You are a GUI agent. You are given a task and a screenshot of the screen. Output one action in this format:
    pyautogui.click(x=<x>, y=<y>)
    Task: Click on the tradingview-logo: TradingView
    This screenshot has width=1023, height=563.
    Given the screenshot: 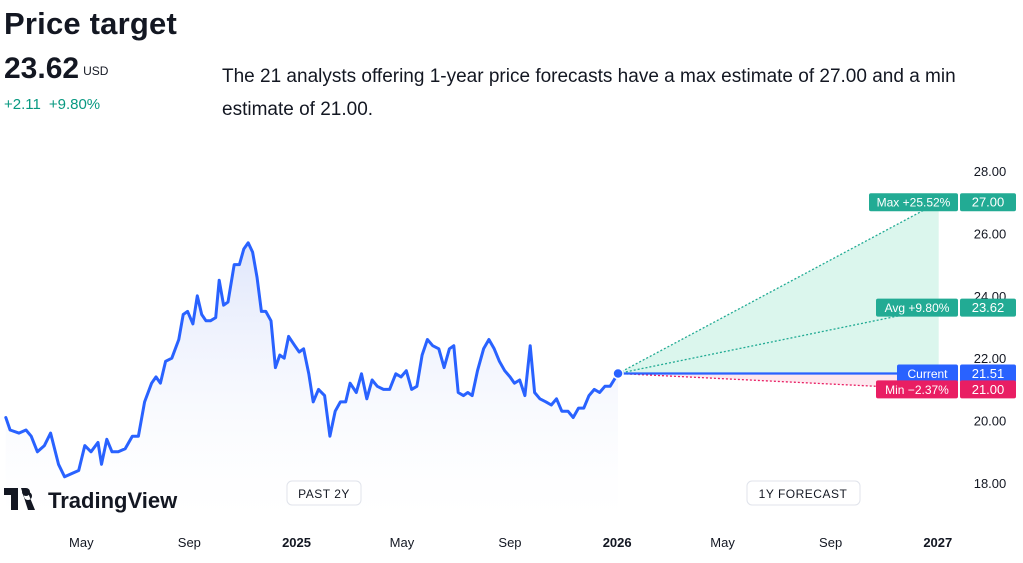 What is the action you would take?
    pyautogui.click(x=91, y=500)
    